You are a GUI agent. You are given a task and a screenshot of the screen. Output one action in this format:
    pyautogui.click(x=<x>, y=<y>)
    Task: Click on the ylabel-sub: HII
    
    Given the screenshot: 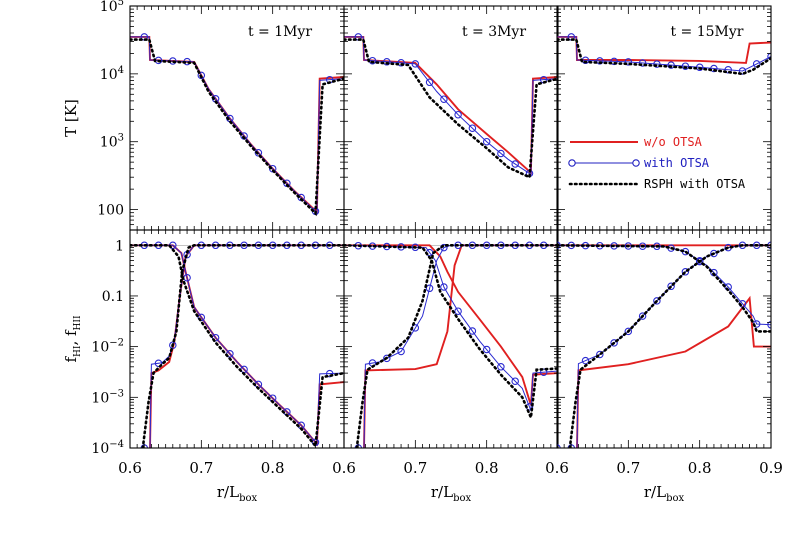 What is the action you would take?
    pyautogui.click(x=78, y=322)
    